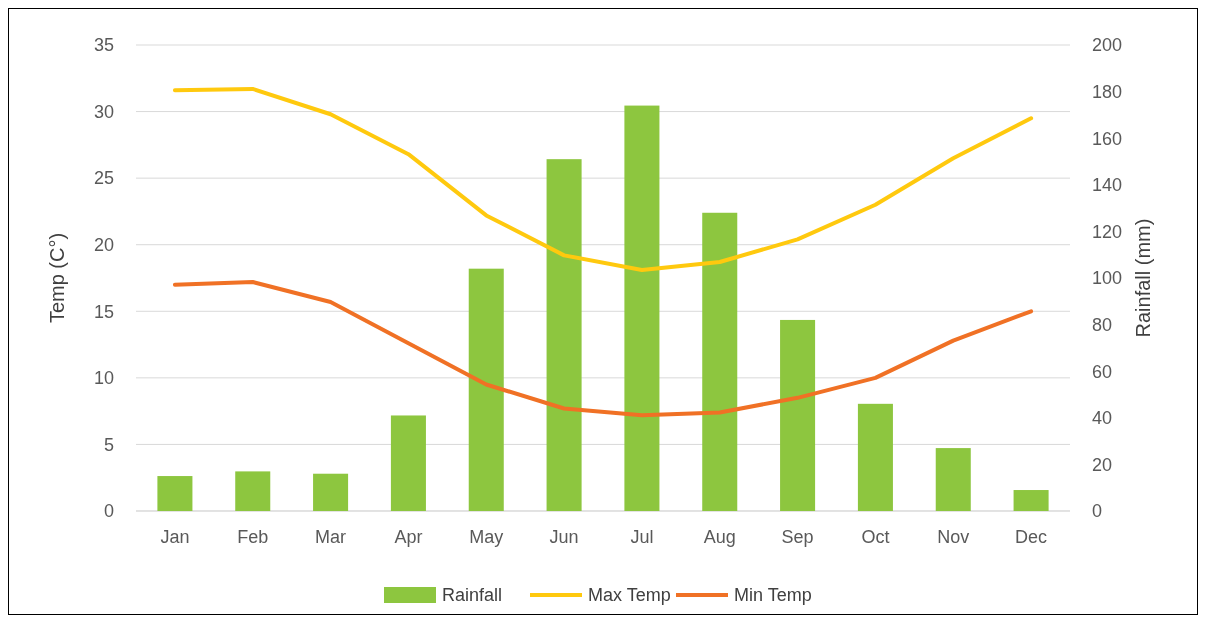 The height and width of the screenshot is (623, 1206). I want to click on x-tick-label: Dec, so click(1031, 537).